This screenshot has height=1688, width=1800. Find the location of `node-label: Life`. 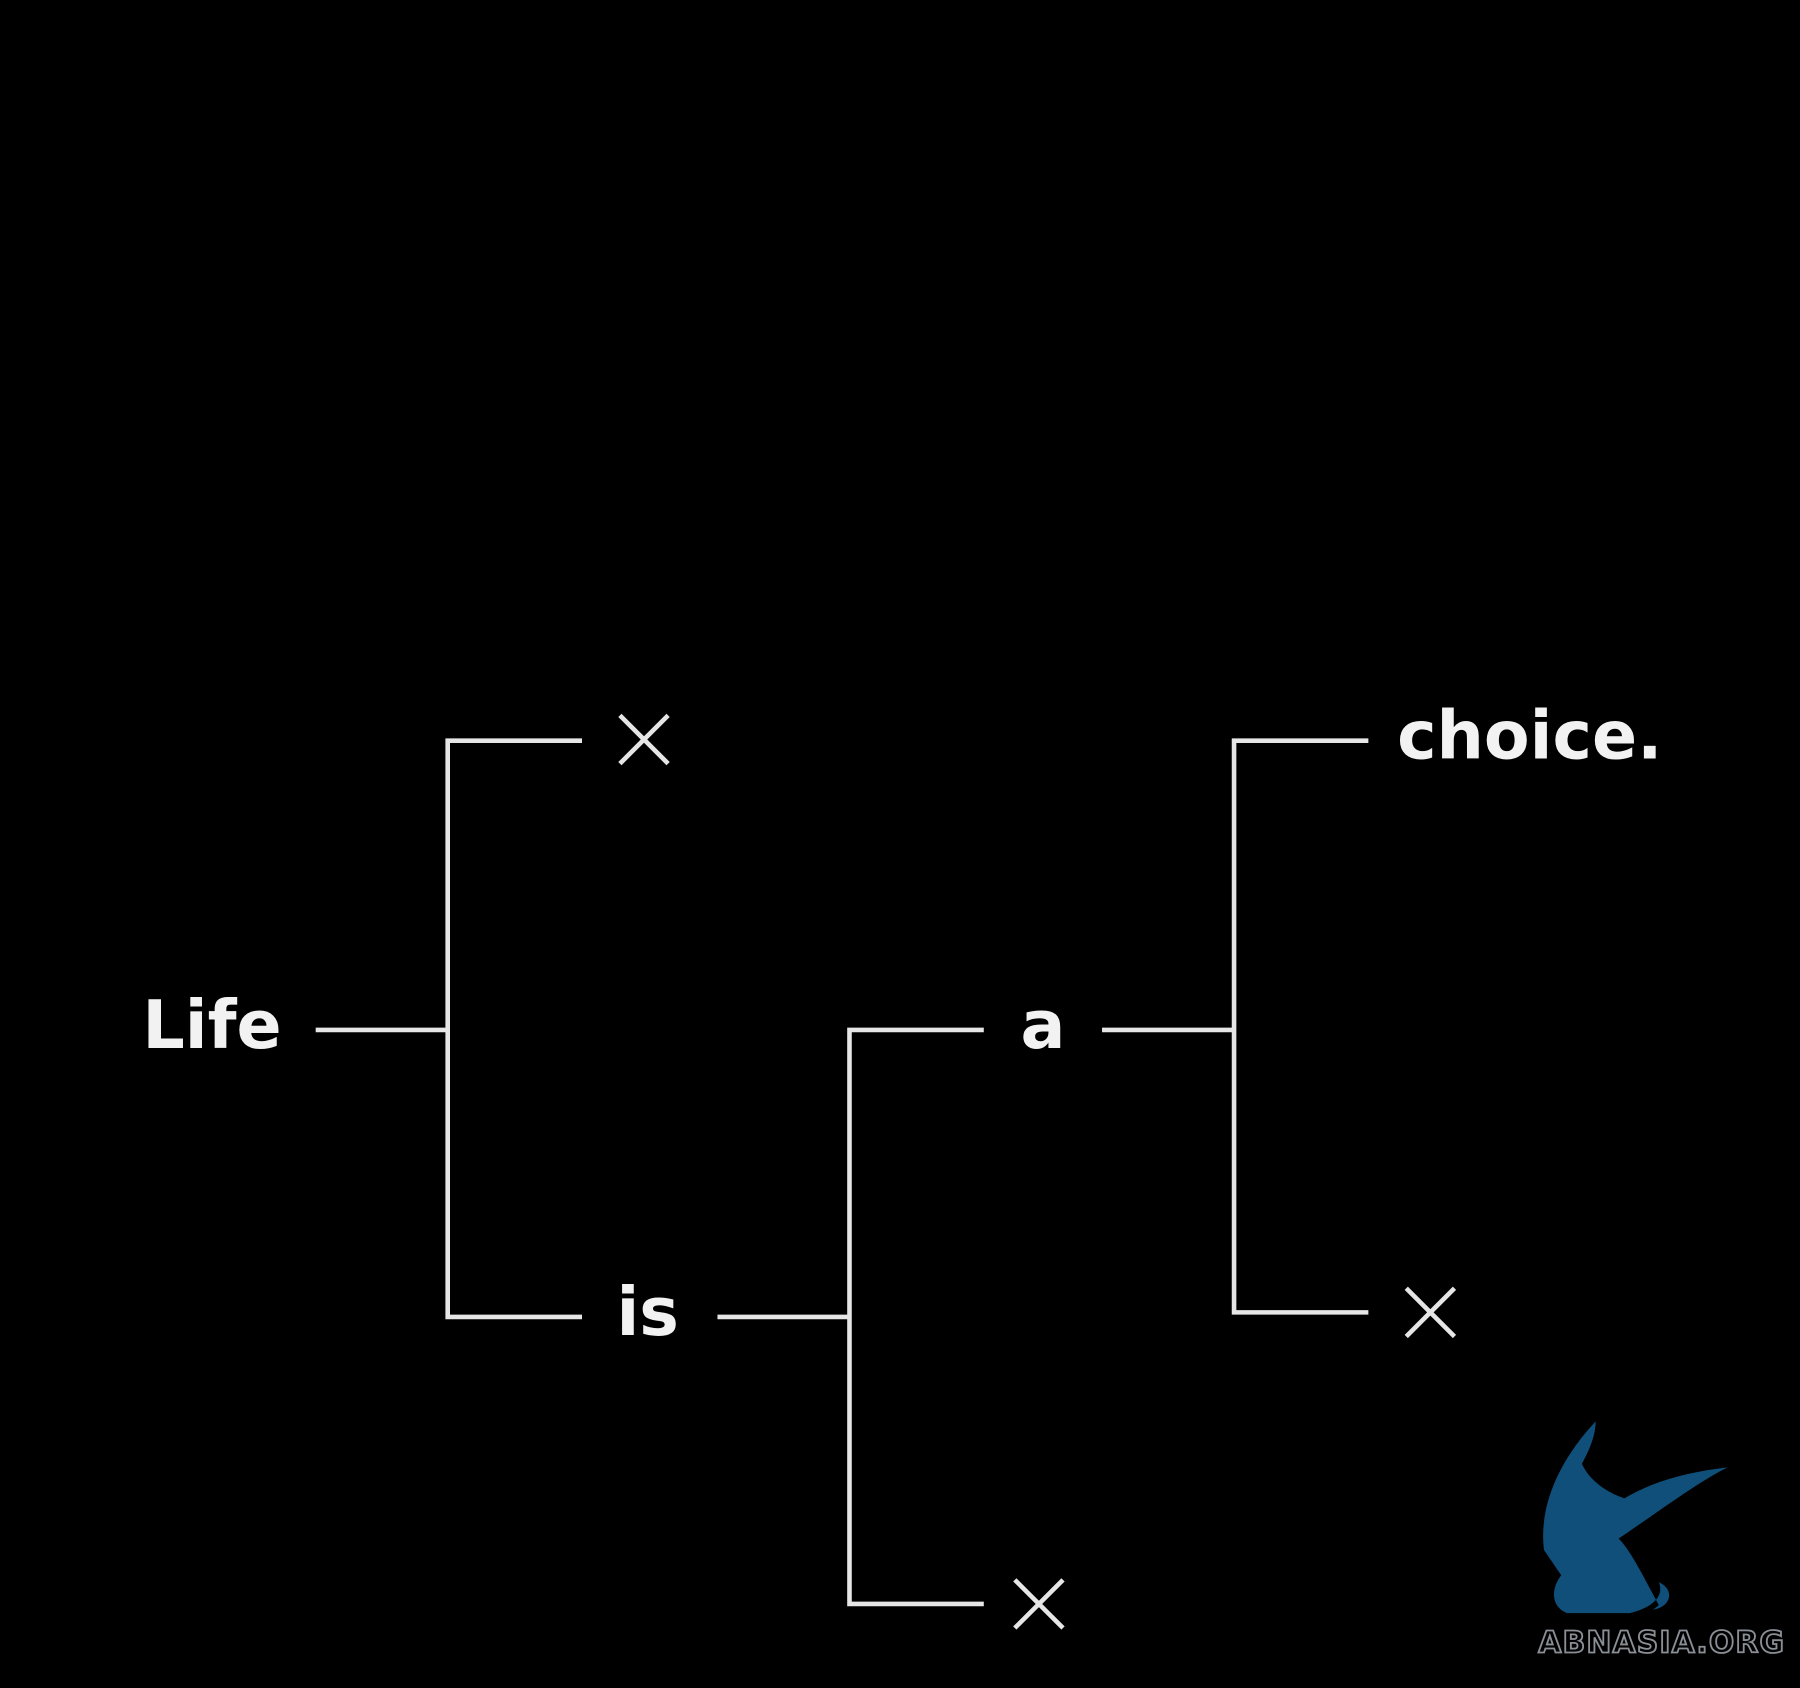

node-label: Life is located at coordinates (211, 1025).